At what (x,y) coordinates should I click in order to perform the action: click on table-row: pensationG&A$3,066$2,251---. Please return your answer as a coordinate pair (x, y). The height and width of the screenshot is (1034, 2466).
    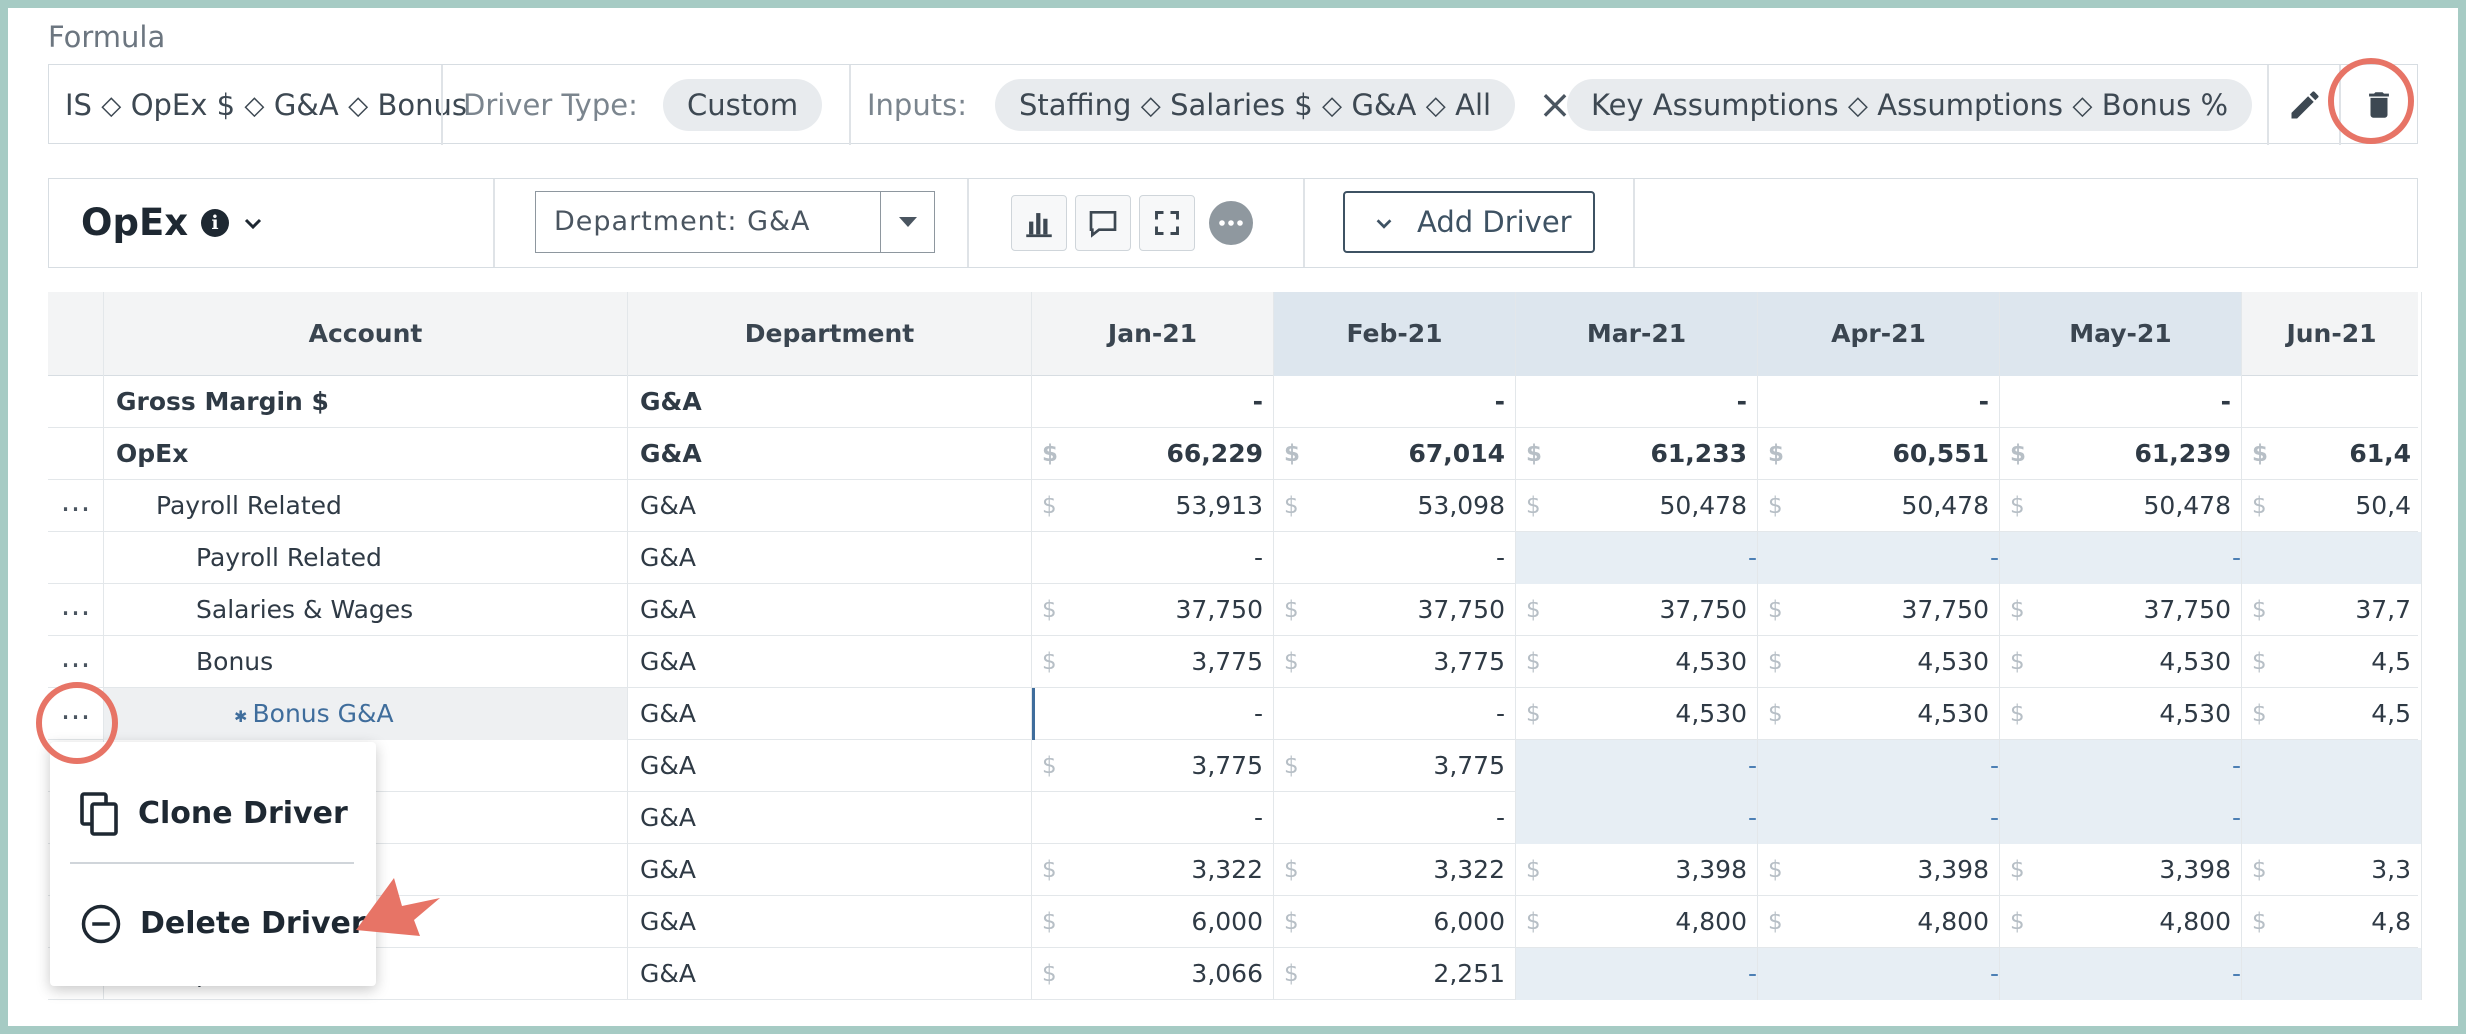
    Looking at the image, I should click on (1235, 974).